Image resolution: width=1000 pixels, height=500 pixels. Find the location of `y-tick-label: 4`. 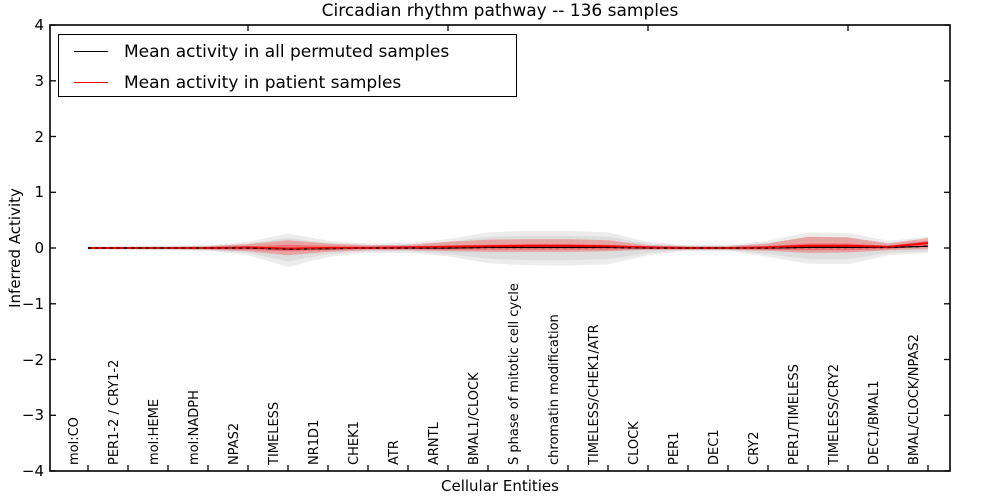

y-tick-label: 4 is located at coordinates (39, 25).